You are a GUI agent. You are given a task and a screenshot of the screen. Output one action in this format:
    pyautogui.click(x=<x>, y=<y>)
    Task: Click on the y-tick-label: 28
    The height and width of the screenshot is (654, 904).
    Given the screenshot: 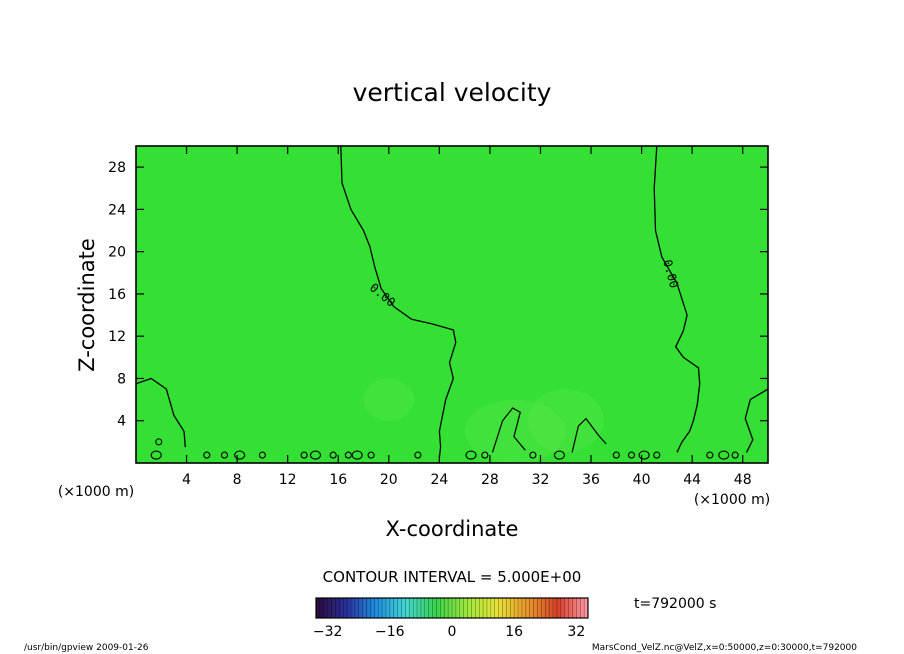 What is the action you would take?
    pyautogui.click(x=117, y=168)
    